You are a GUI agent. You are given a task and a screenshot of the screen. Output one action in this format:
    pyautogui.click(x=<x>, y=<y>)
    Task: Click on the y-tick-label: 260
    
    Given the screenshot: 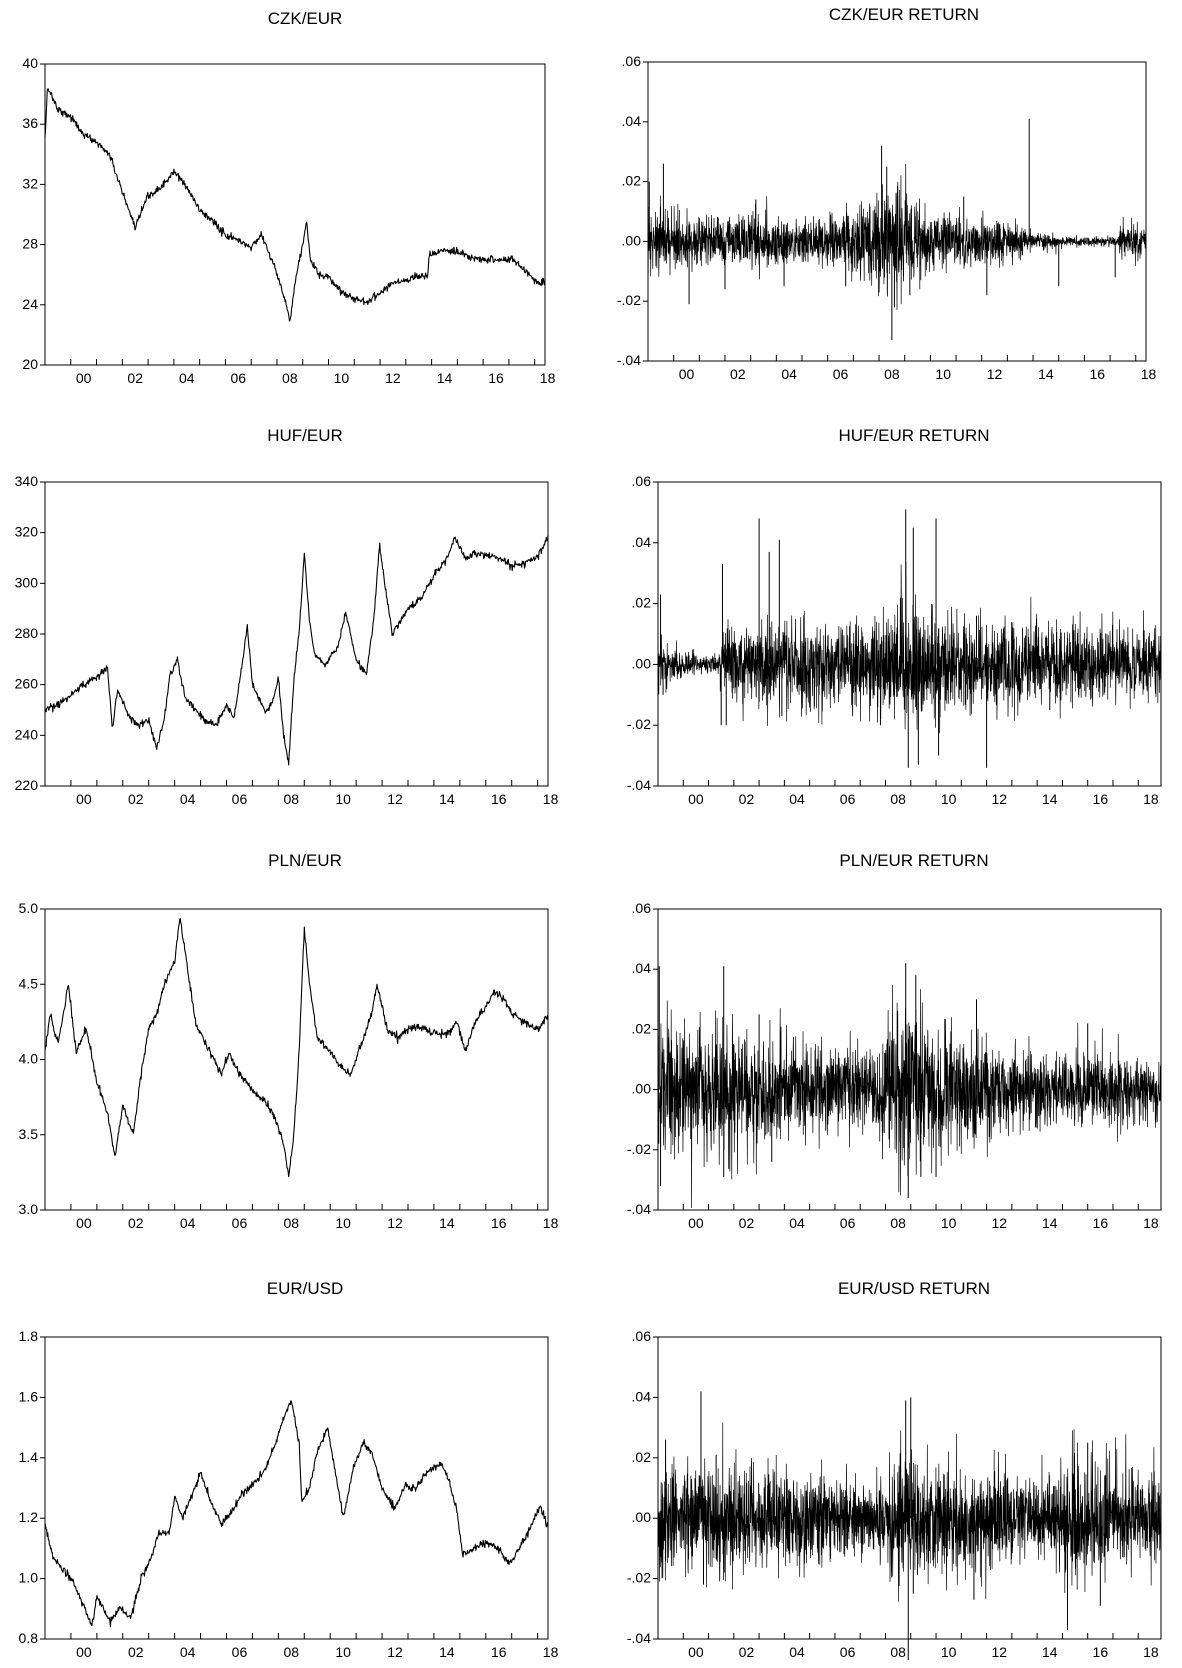 What is the action you would take?
    pyautogui.click(x=27, y=684)
    